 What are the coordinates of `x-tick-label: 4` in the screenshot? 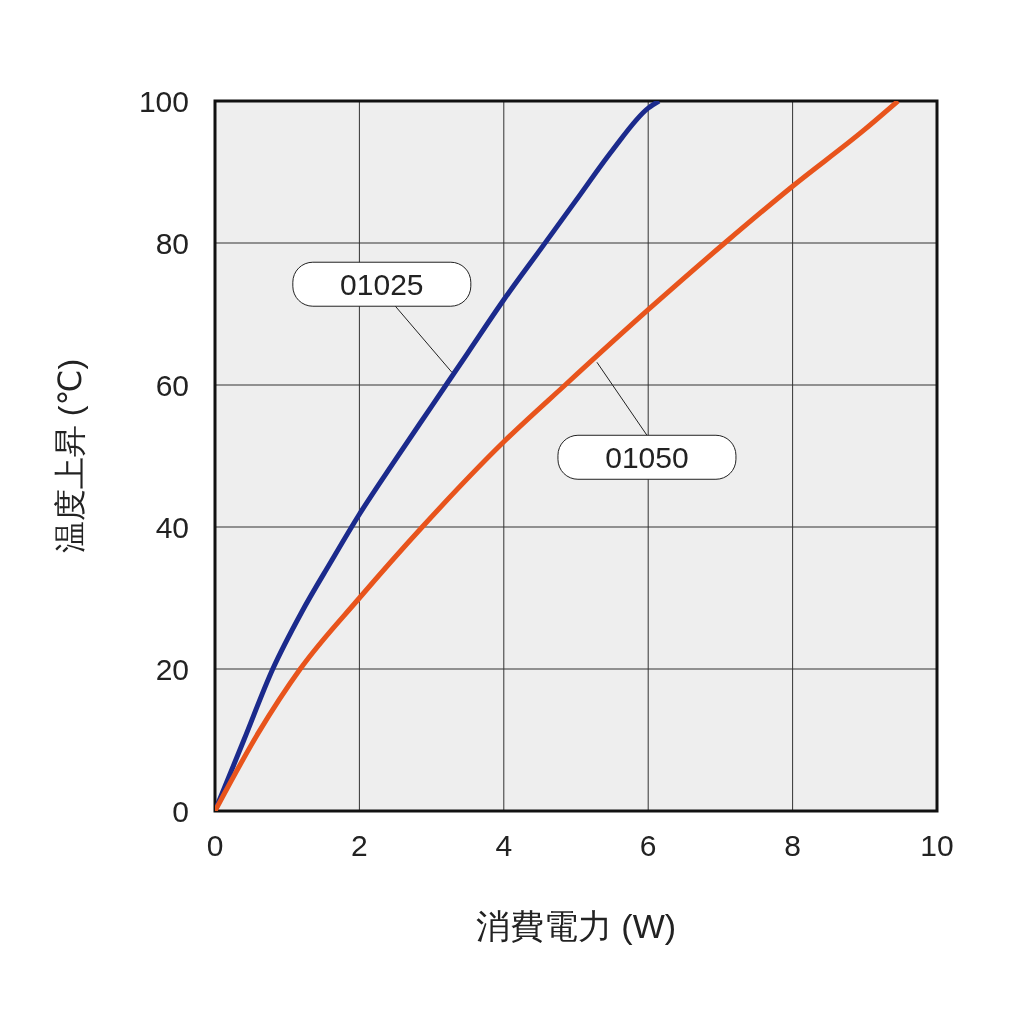 It's located at (504, 846).